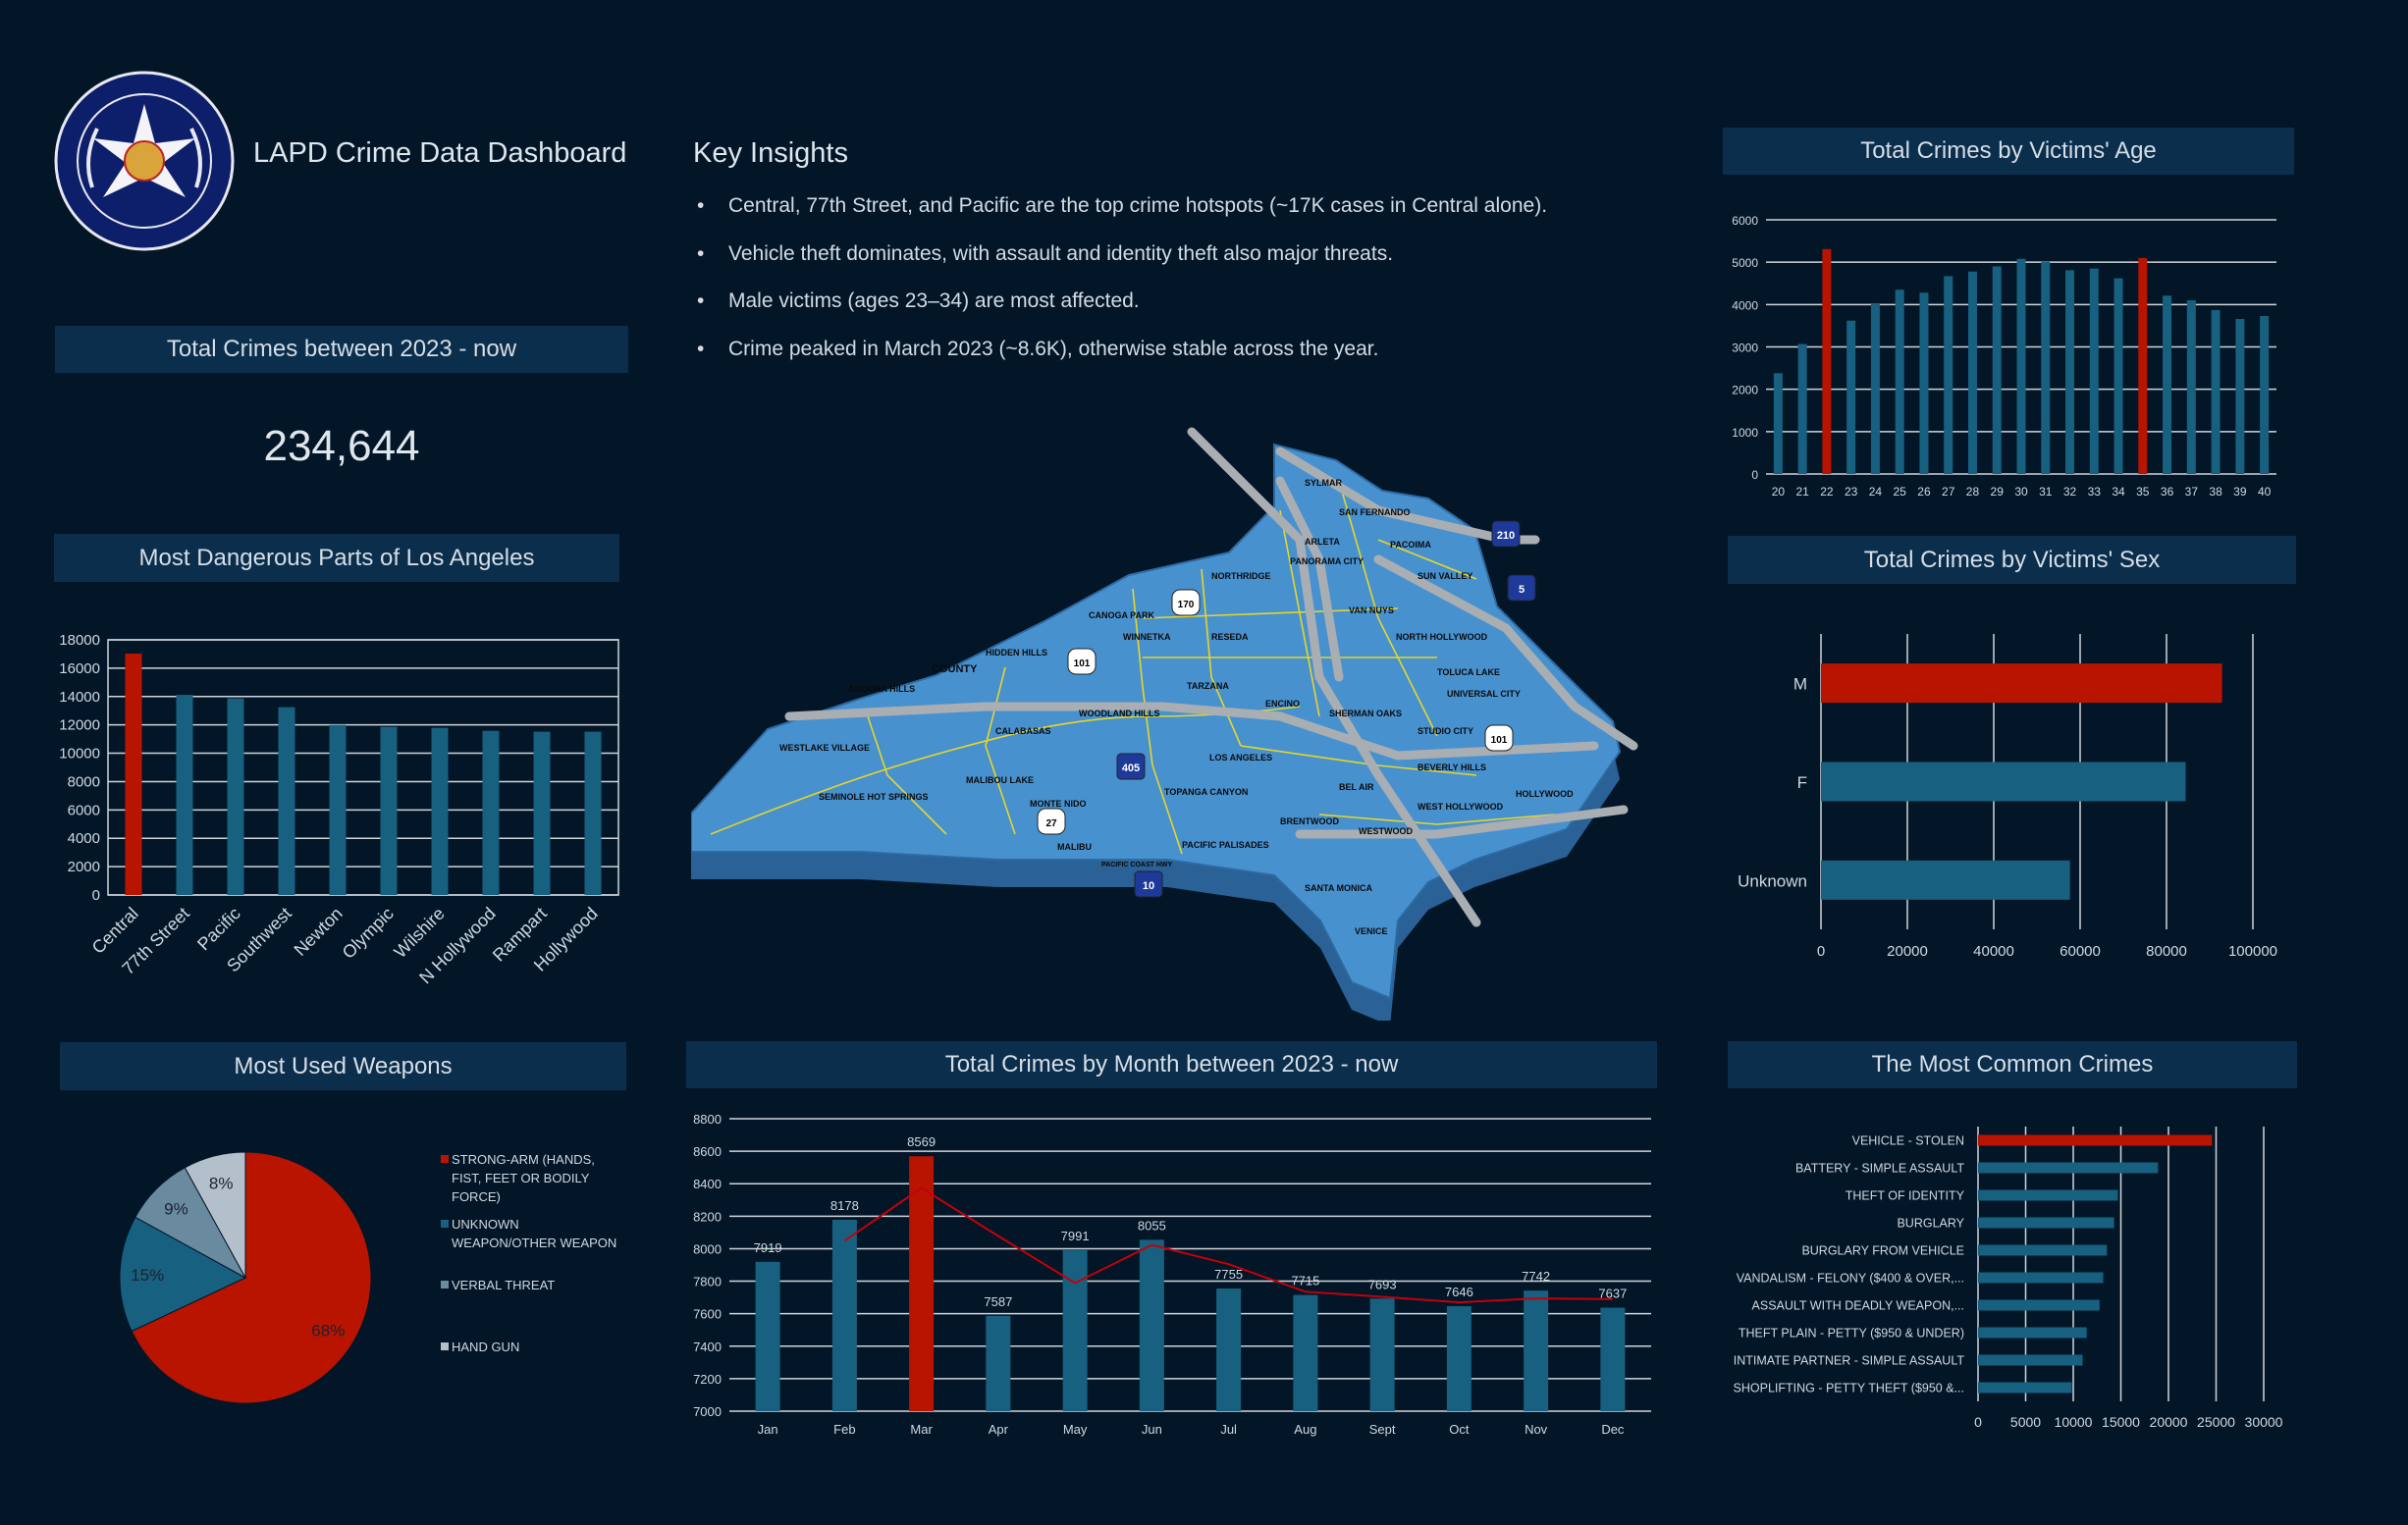  Describe the element at coordinates (1023, 731) in the screenshot. I see `map-label: CALABASAS` at that location.